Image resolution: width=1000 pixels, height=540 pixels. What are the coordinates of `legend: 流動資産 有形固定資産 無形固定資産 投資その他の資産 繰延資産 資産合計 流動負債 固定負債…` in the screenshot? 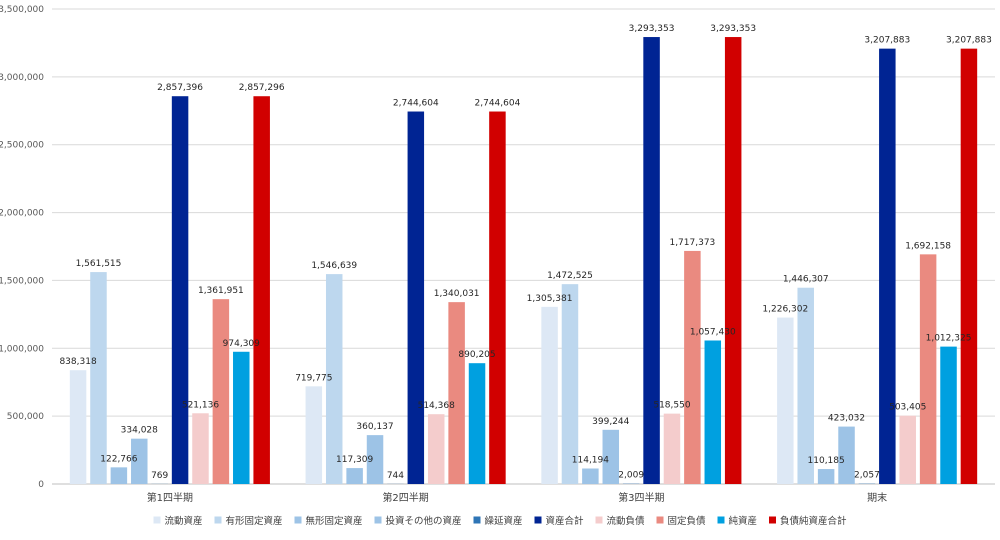 It's located at (501, 521).